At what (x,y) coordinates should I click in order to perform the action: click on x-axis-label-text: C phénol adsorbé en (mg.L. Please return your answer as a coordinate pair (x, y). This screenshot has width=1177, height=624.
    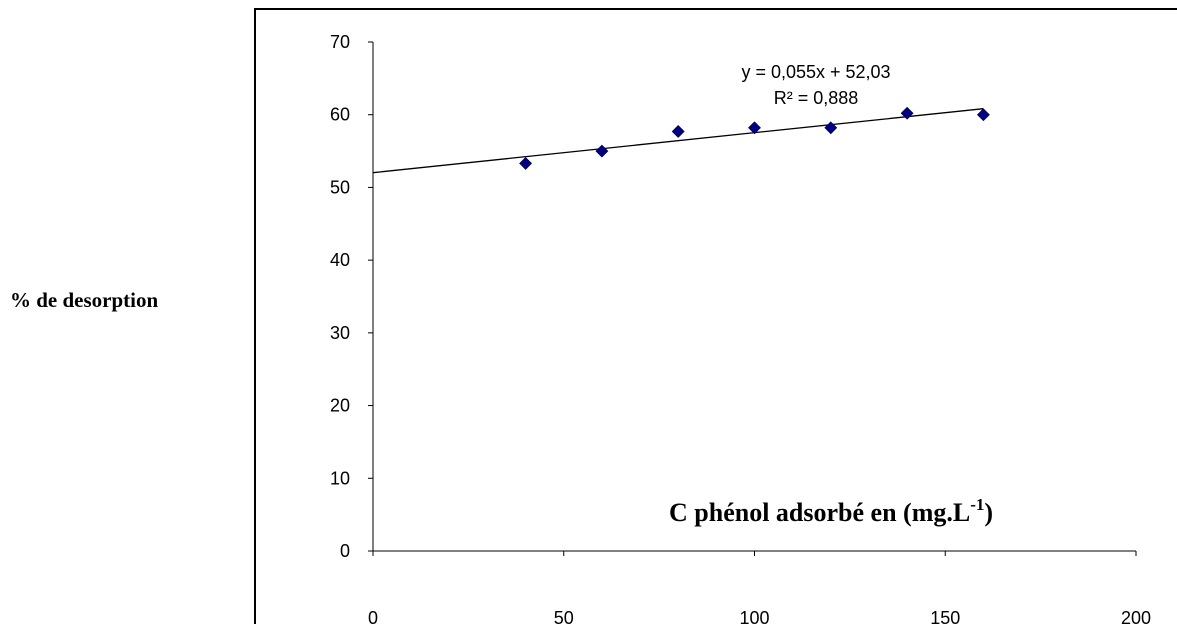
    Looking at the image, I should click on (820, 512).